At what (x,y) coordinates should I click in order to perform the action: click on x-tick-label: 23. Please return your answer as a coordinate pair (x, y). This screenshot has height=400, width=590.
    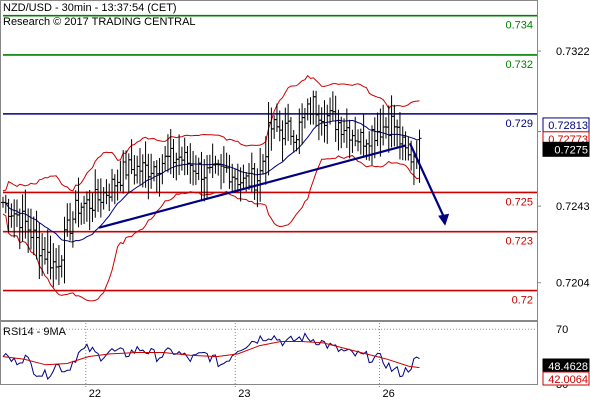
    Looking at the image, I should click on (244, 394).